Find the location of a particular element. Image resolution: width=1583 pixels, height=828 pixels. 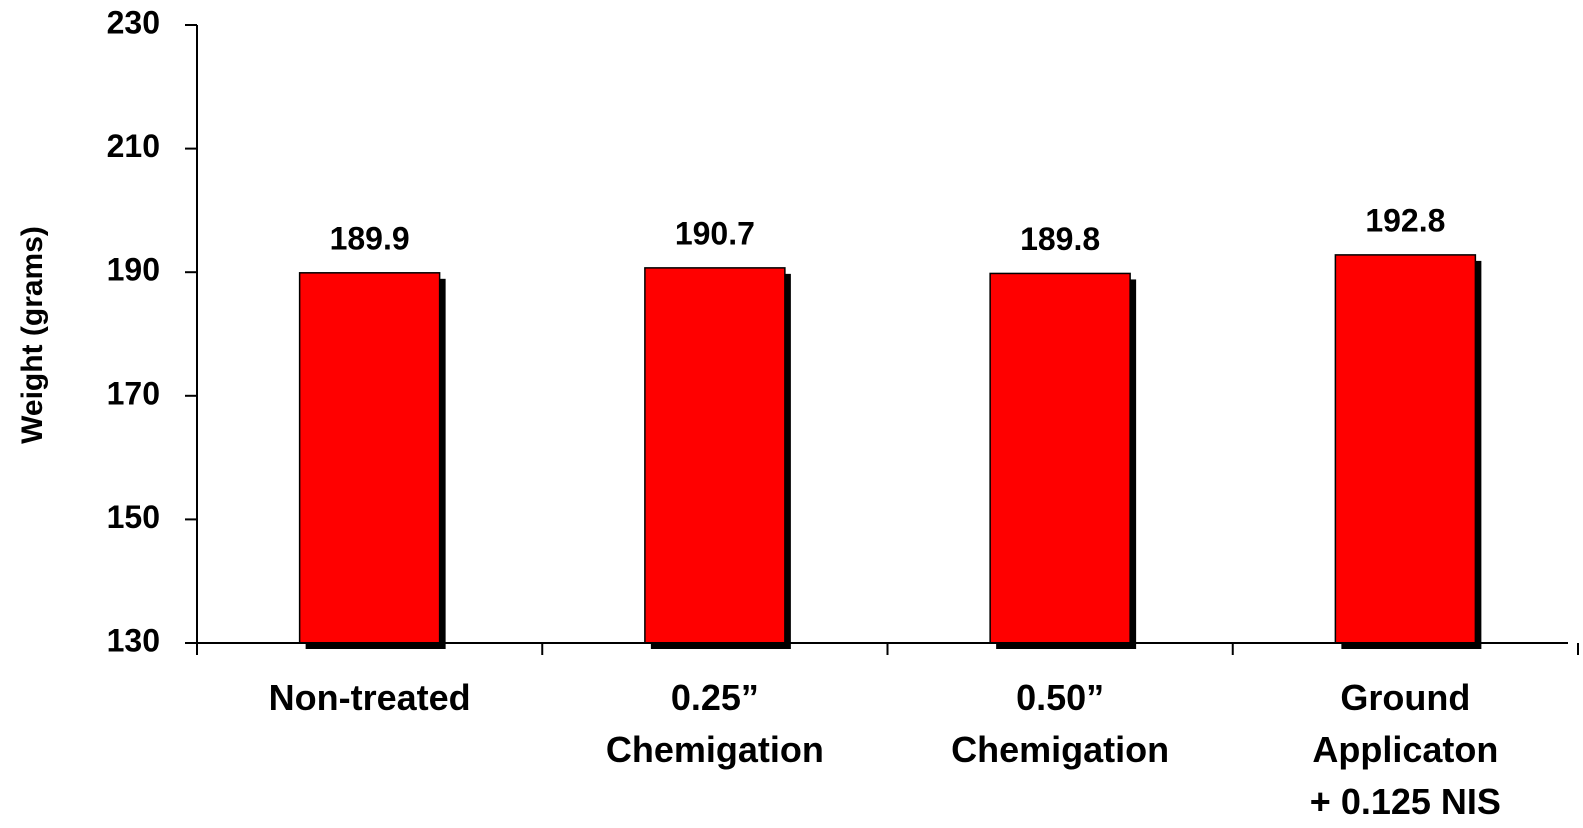

x-tick-label: 0.25” Chemigation is located at coordinates (714, 723).